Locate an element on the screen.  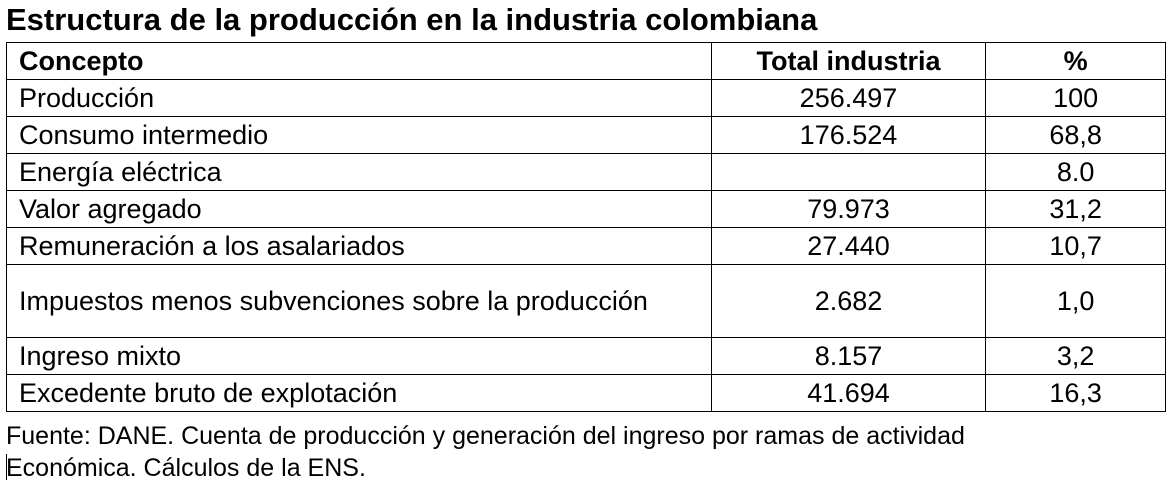
row-concept: Energía eléctrica is located at coordinates (359, 172).